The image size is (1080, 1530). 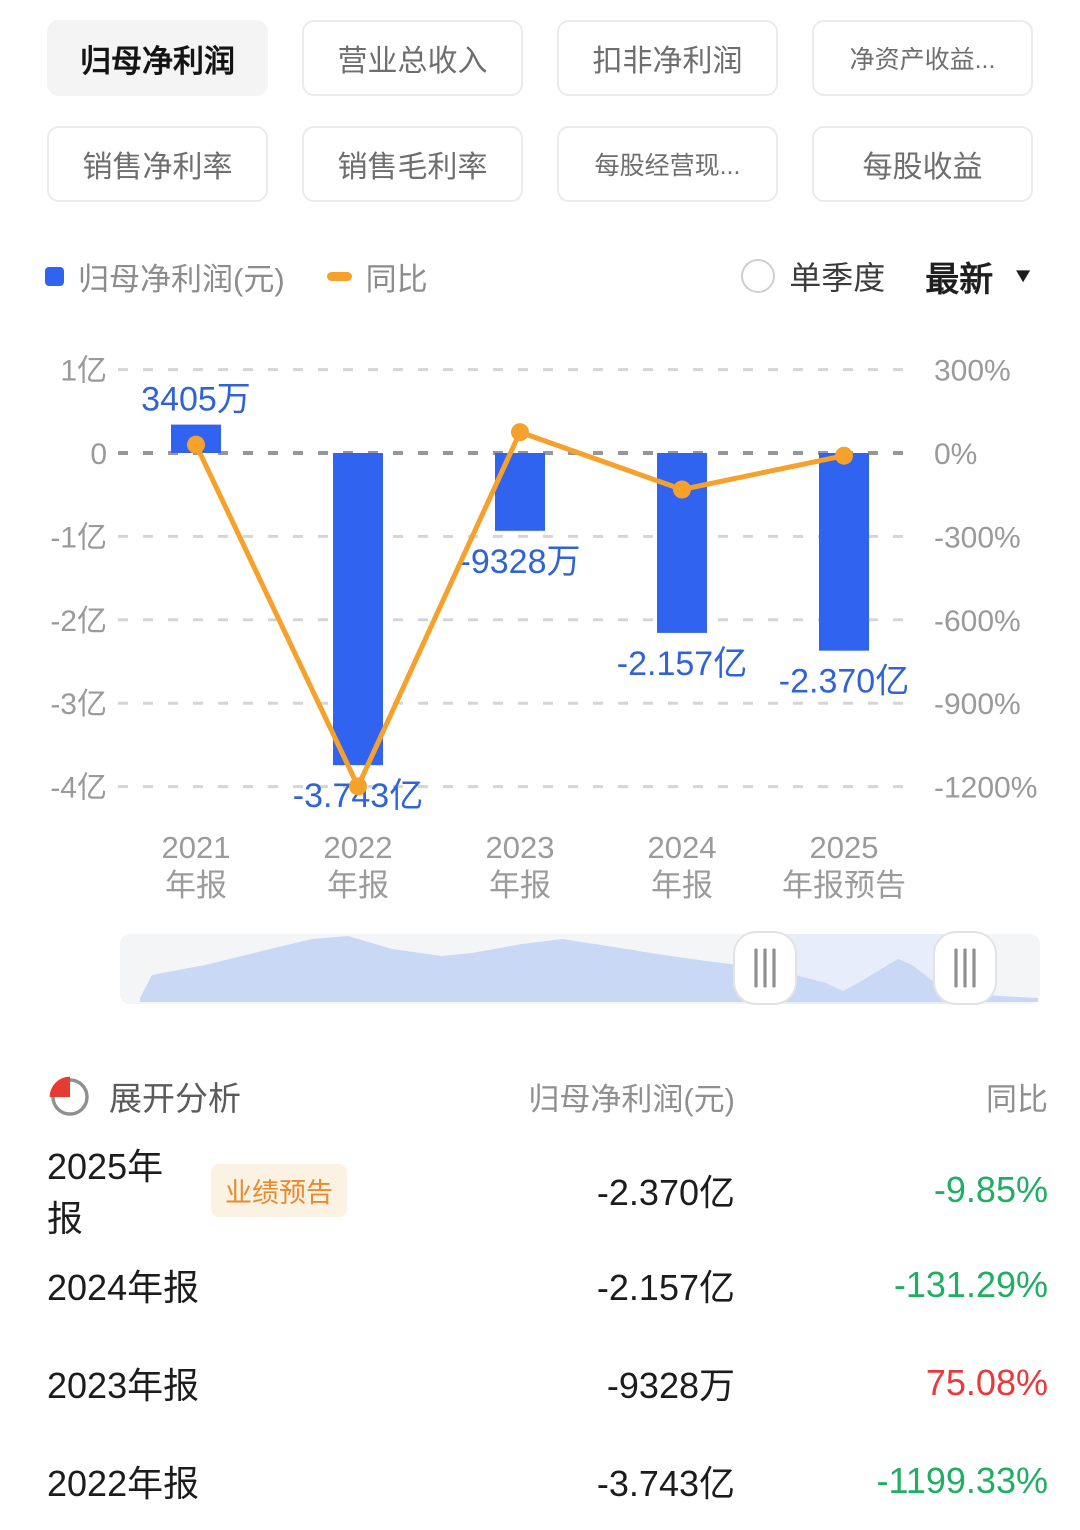 I want to click on svg-text: -2.157亿, so click(x=682, y=664).